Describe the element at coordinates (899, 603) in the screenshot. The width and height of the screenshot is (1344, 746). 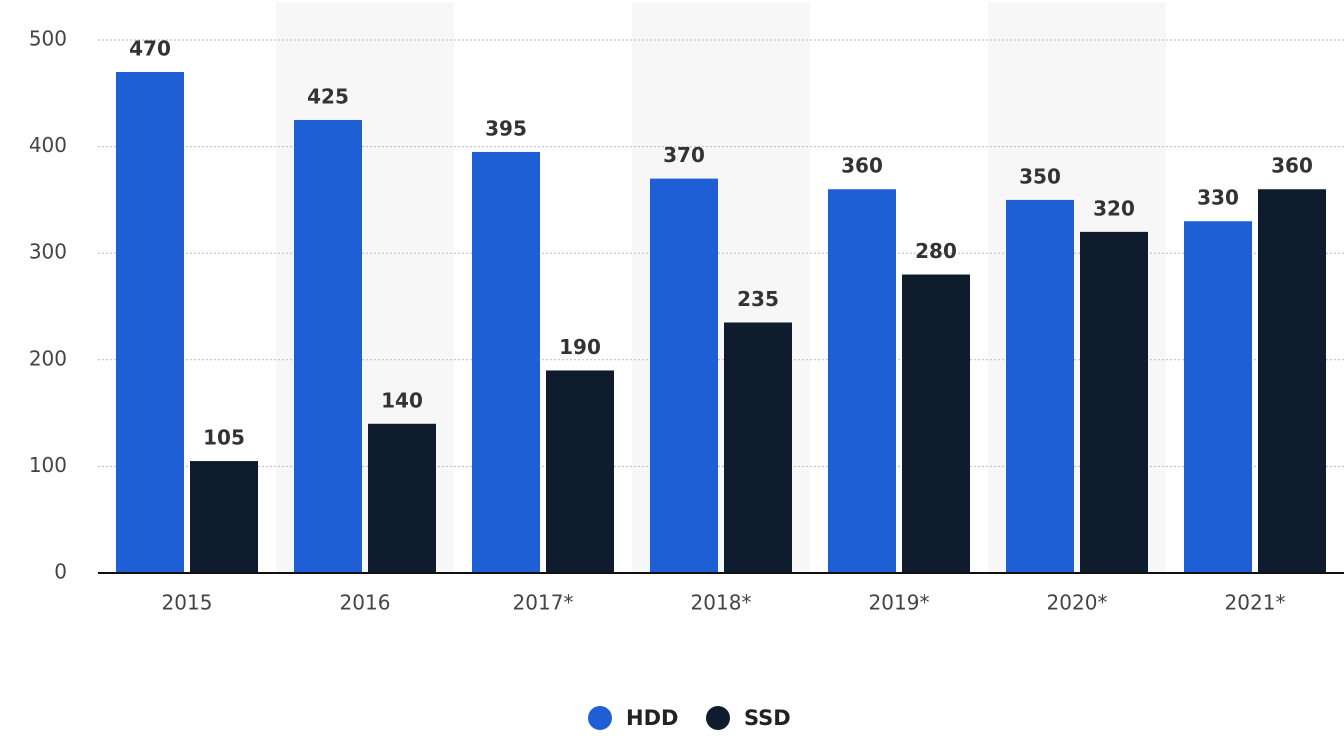
I see `x-tick-label: 2019*` at that location.